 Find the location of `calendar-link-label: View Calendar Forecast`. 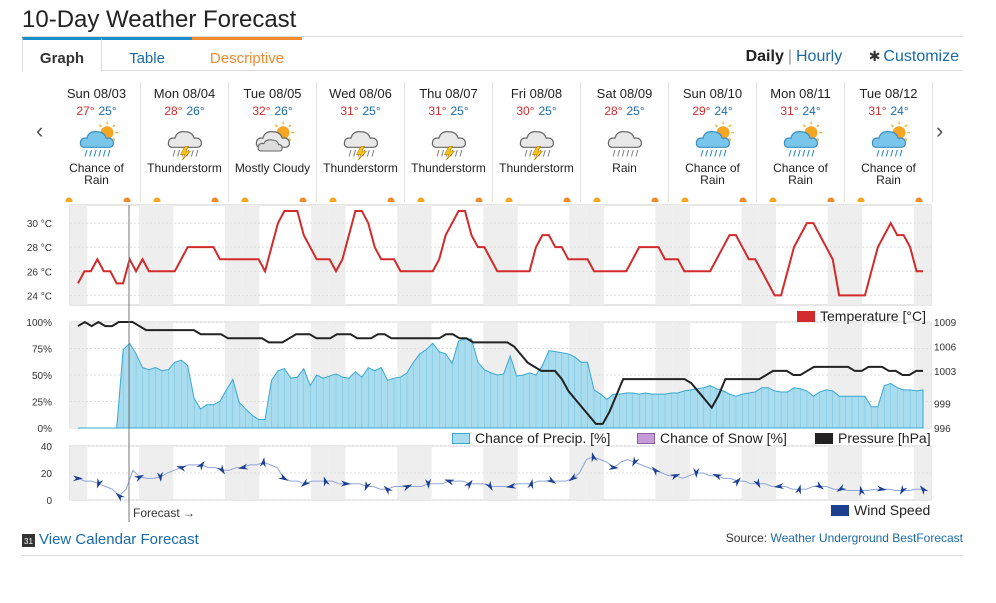

calendar-link-label: View Calendar Forecast is located at coordinates (119, 539).